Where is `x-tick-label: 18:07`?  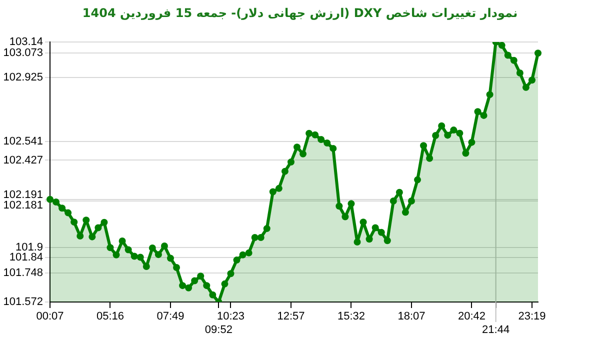 x-tick-label: 18:07 is located at coordinates (412, 316).